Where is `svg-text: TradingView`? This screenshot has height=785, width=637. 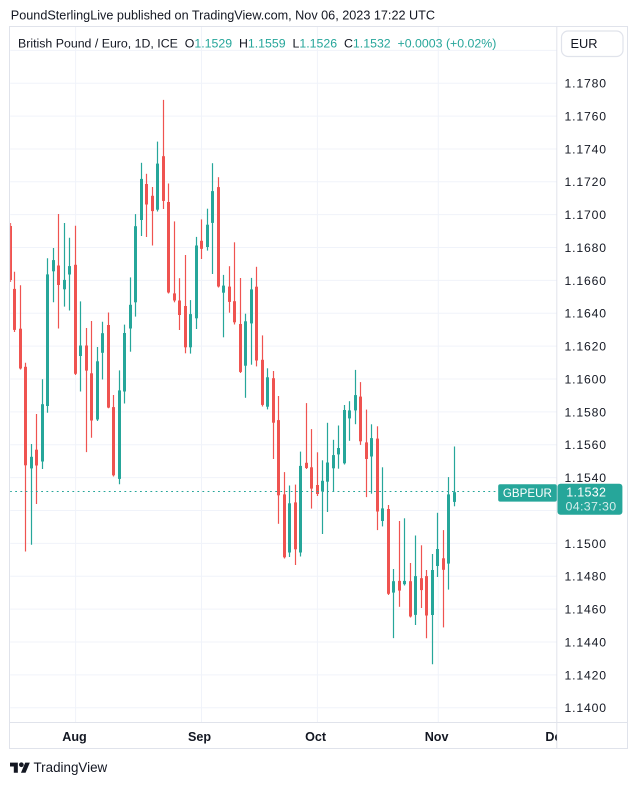 svg-text: TradingView is located at coordinates (71, 767).